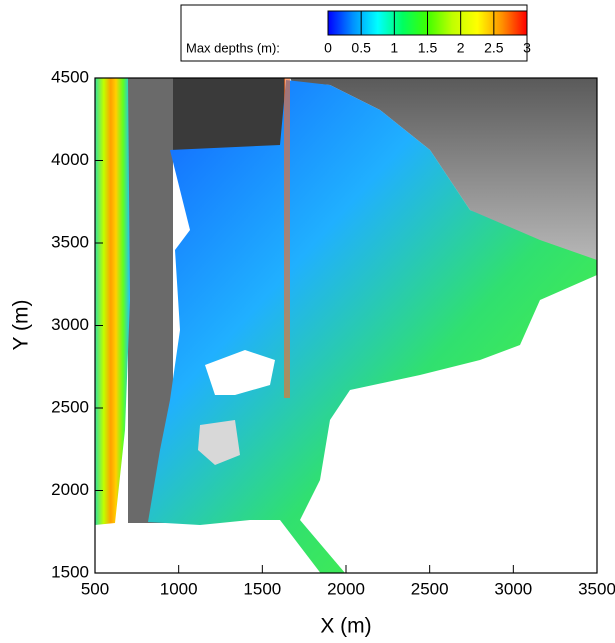 The image size is (615, 643). Describe the element at coordinates (346, 588) in the screenshot. I see `x-tick-label: 2000` at that location.